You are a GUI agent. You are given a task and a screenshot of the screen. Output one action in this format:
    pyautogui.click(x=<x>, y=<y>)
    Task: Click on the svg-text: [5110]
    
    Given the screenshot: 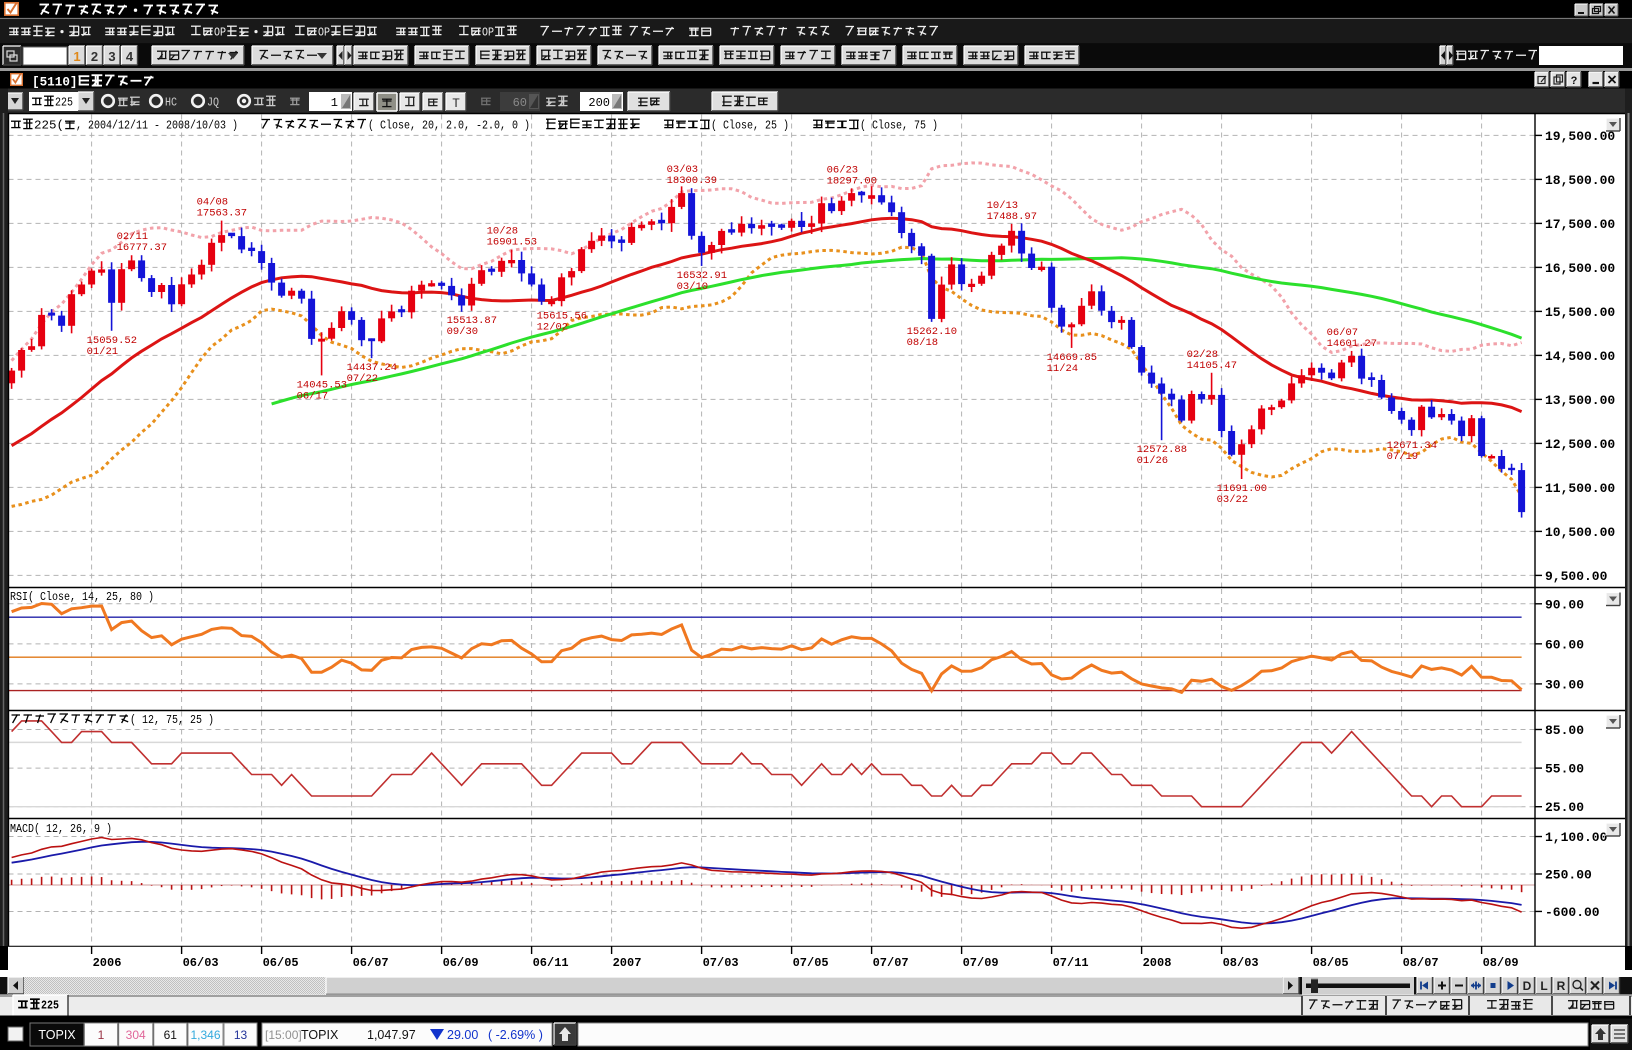 What is the action you would take?
    pyautogui.click(x=55, y=82)
    